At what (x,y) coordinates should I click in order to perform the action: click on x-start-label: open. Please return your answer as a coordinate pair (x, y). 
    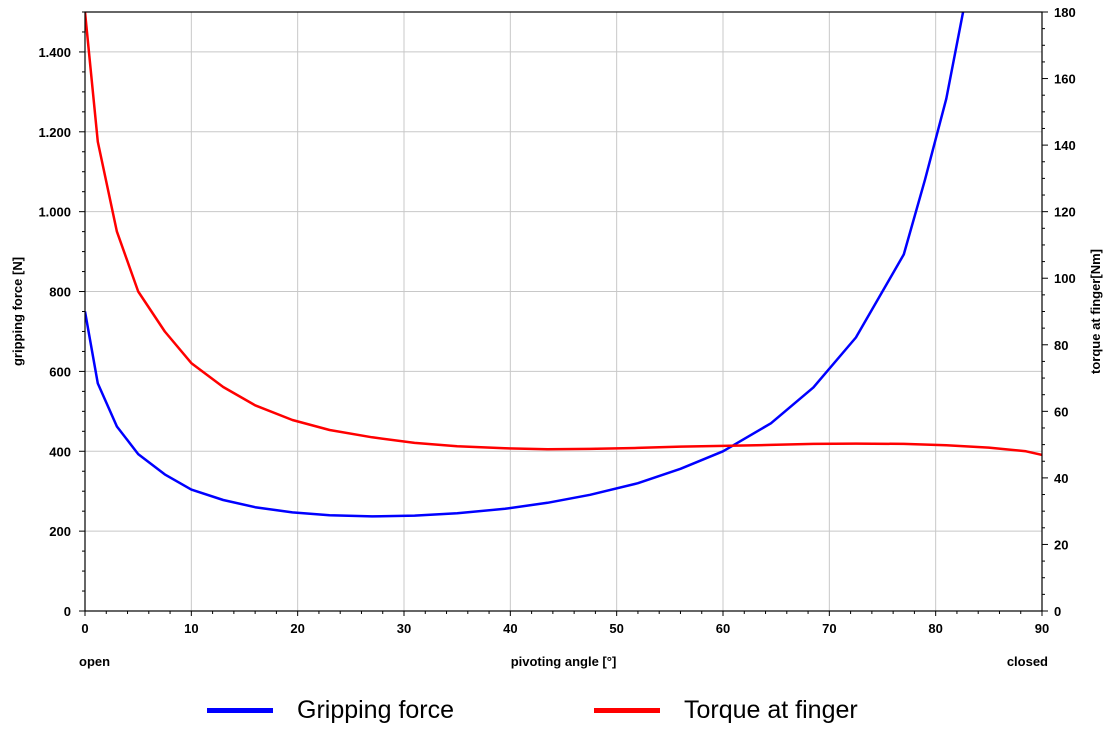
    Looking at the image, I should click on (94, 661).